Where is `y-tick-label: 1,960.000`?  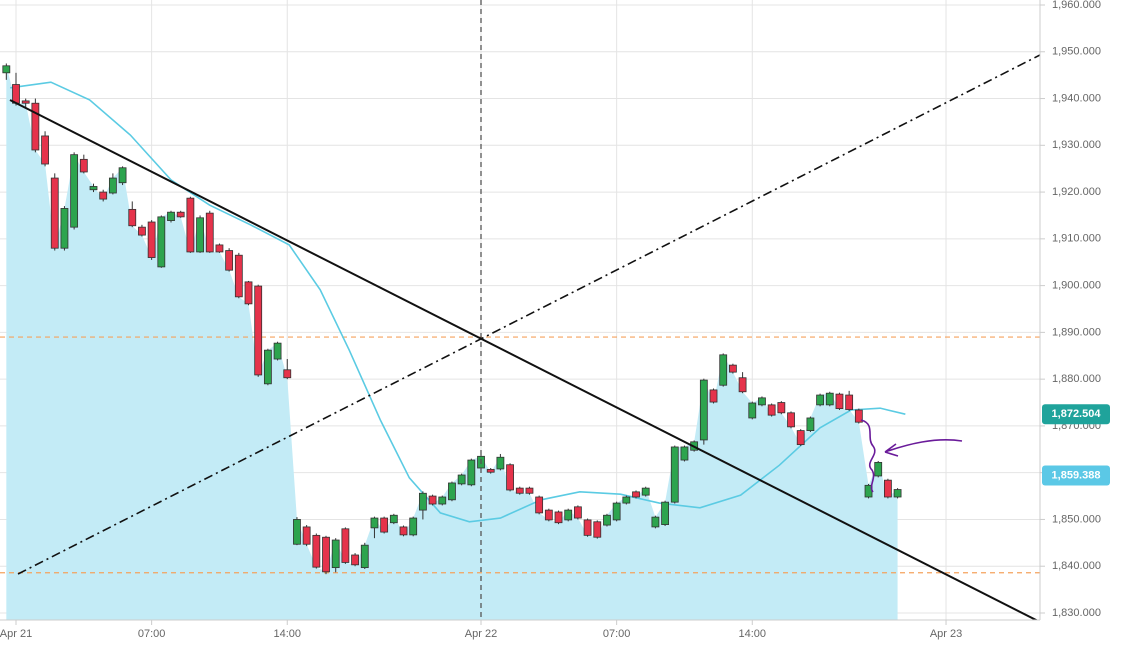
y-tick-label: 1,960.000 is located at coordinates (1076, 5).